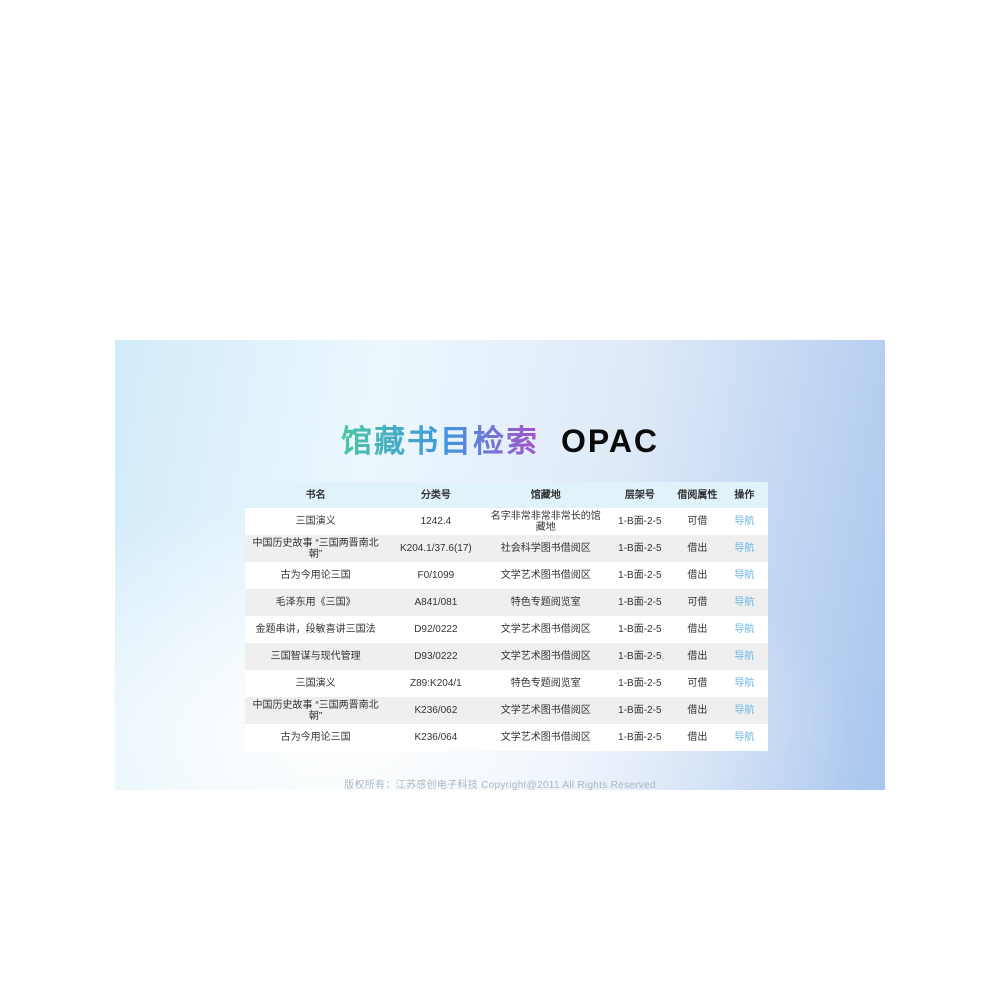 The height and width of the screenshot is (1000, 1000). Describe the element at coordinates (436, 575) in the screenshot. I see `cell-call_no: F0/1099` at that location.